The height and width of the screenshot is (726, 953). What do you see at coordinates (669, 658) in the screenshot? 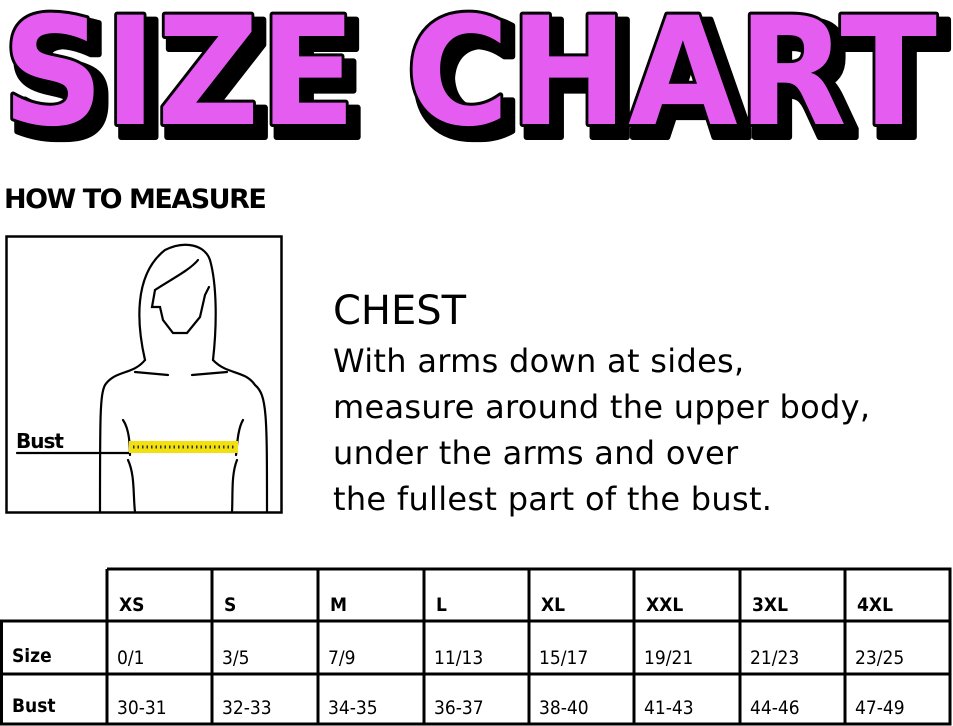
I see `table-cell: 19/21` at bounding box center [669, 658].